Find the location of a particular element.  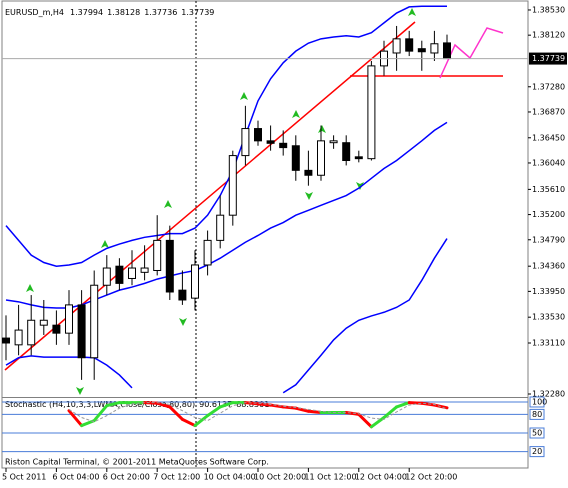

chart-header: EURUSD_m,H4 1.37994 1.38128 1.37736 1.37739 is located at coordinates (109, 12).